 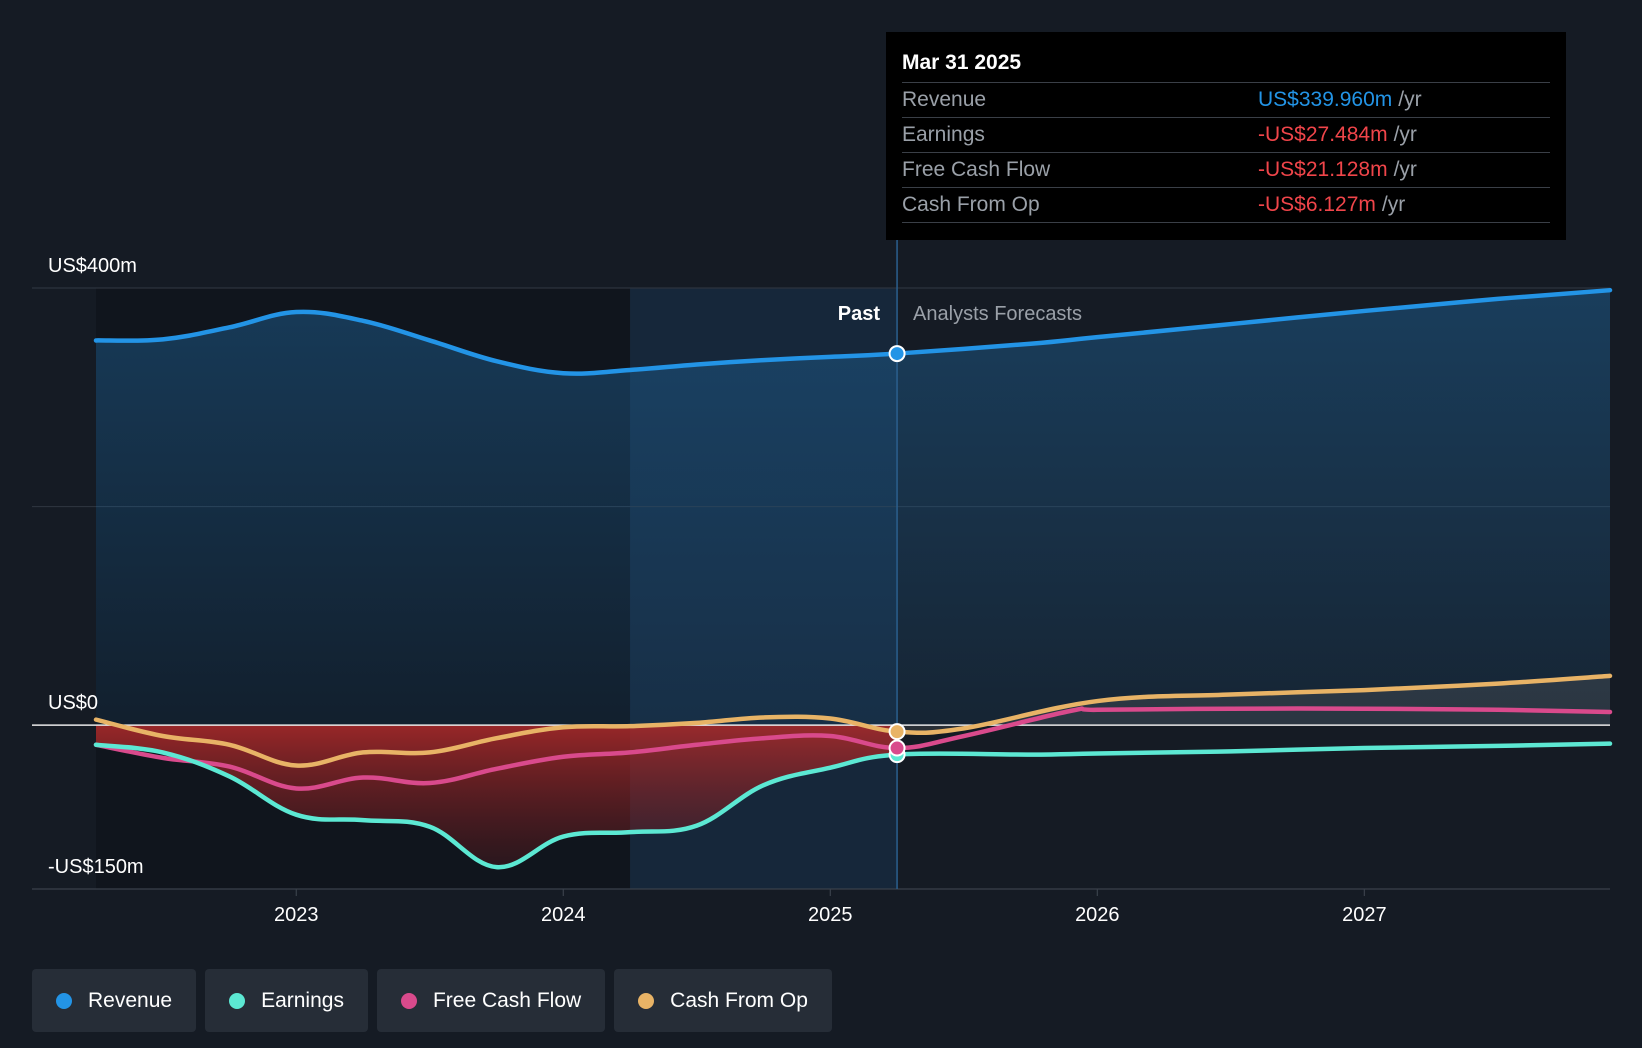 What do you see at coordinates (130, 1000) in the screenshot?
I see `legend-label: Revenue` at bounding box center [130, 1000].